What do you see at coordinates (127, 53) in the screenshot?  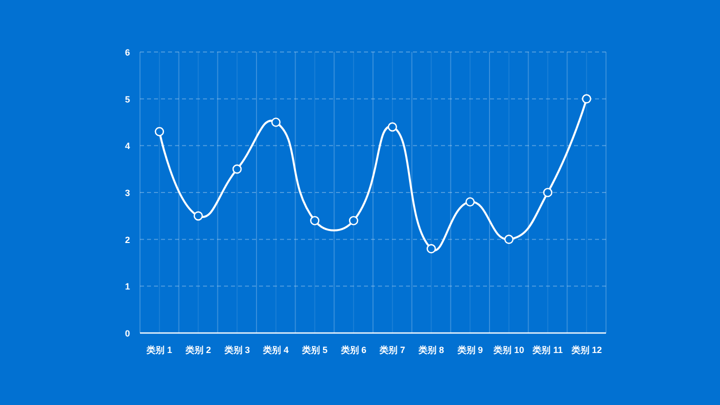 I see `y-tick-label: 6` at bounding box center [127, 53].